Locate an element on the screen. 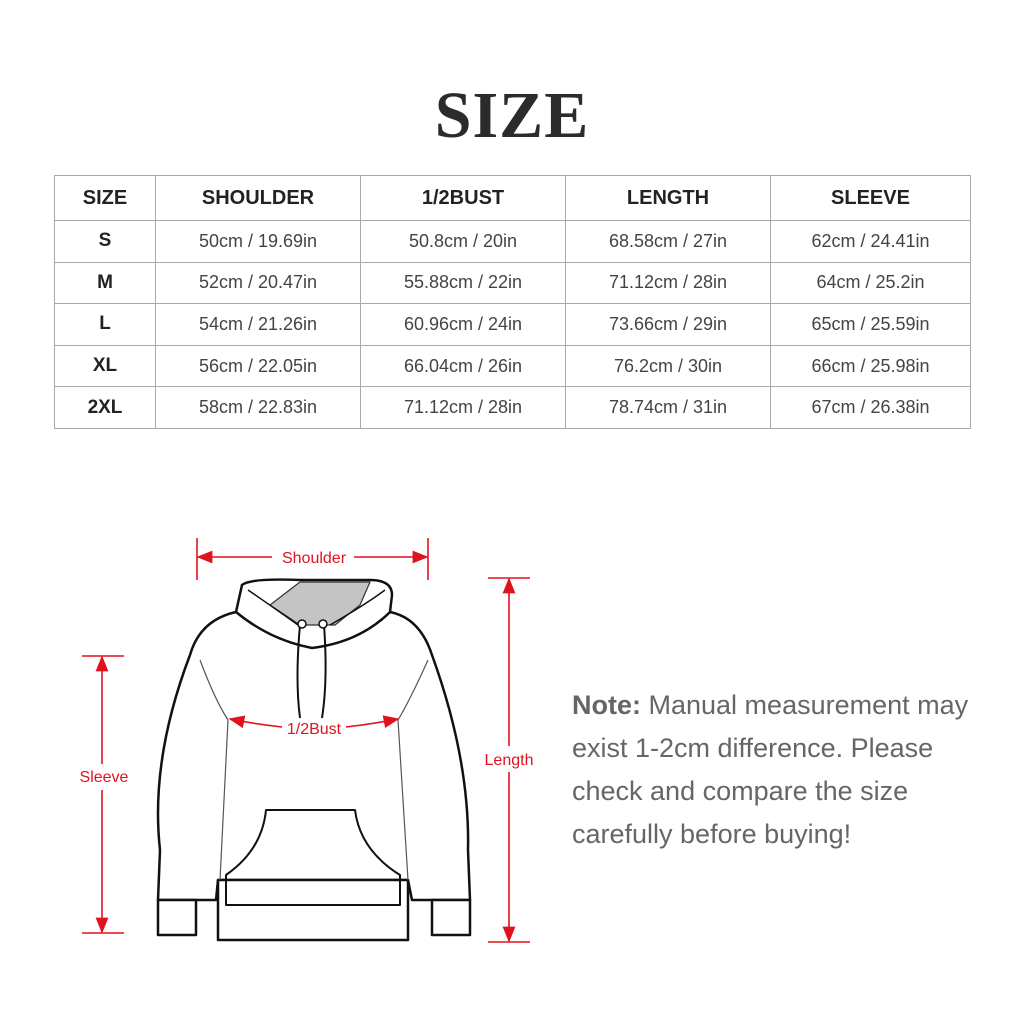 This screenshot has width=1024, height=1024. col-header: SIZE is located at coordinates (105, 198).